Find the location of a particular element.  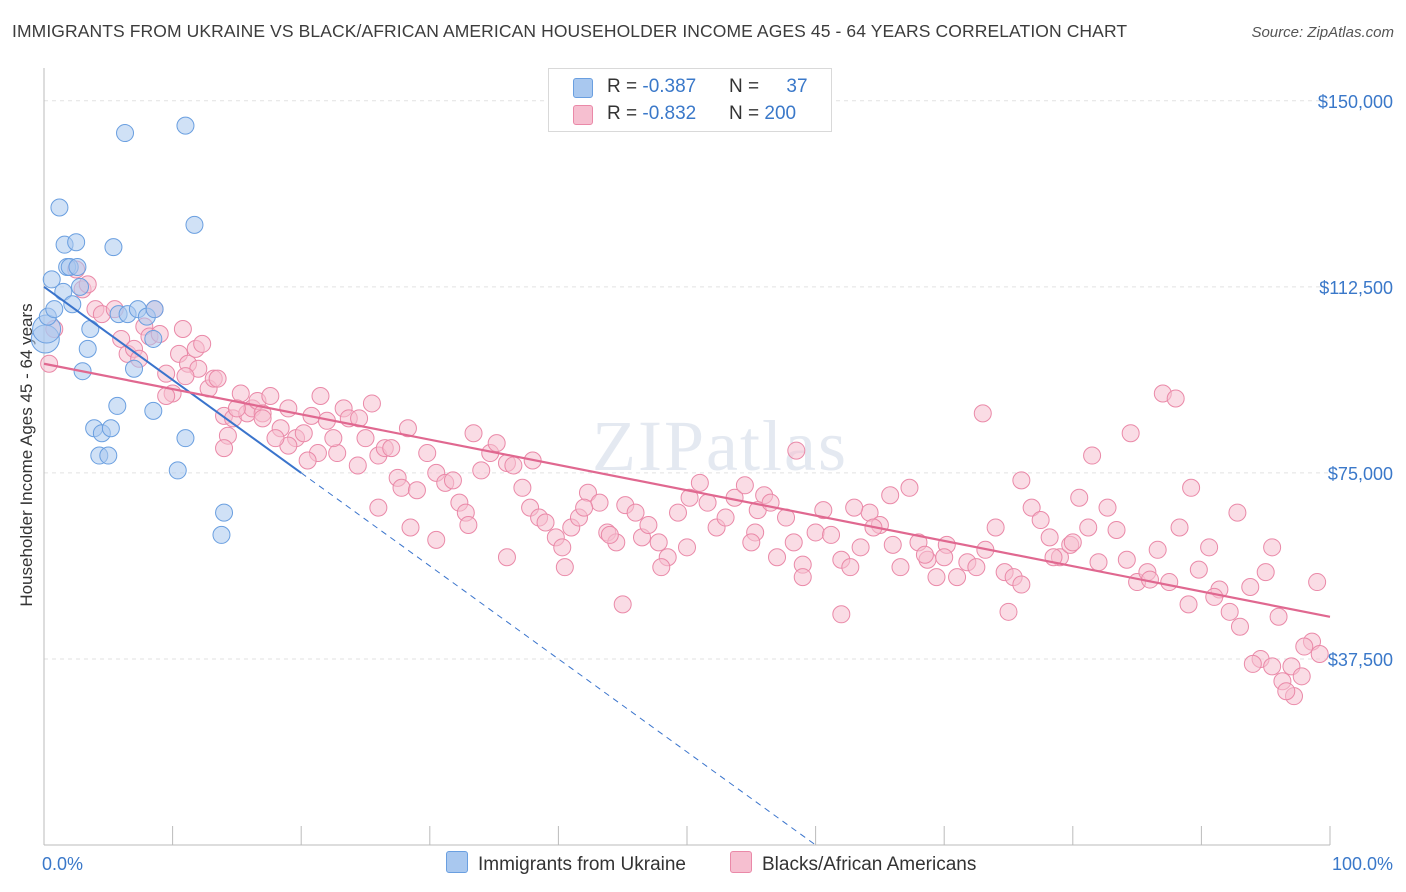

bottom-legend-label: Immigrants from Ukraine is located at coordinates (582, 864).